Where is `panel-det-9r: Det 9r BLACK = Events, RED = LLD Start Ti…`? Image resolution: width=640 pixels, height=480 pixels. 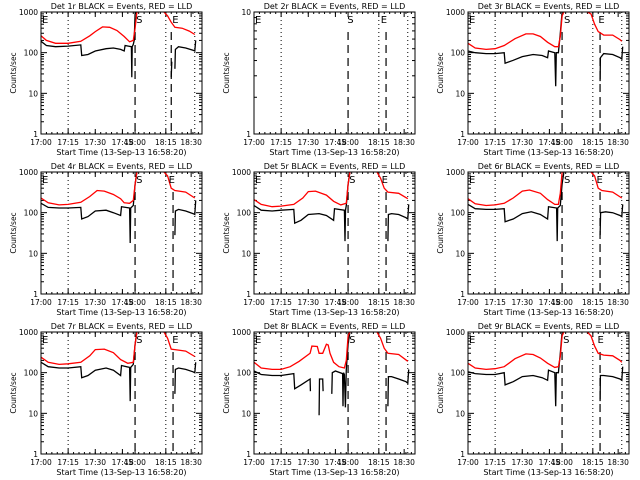 panel-det-9r: Det 9r BLACK = Events, RED = LLD Start Ti… is located at coordinates (533, 399).